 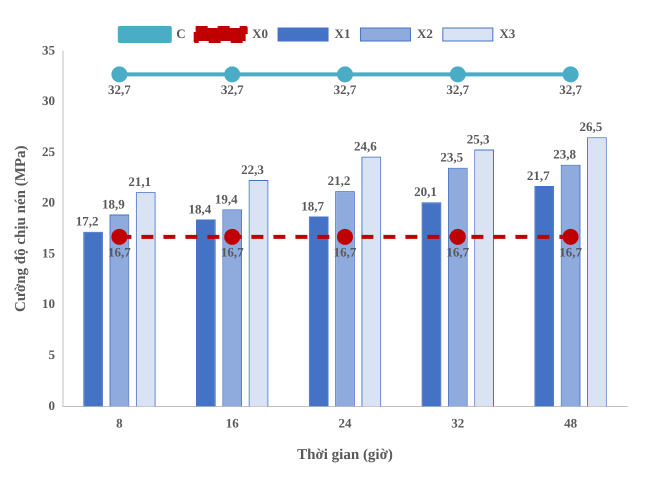 What do you see at coordinates (425, 192) in the screenshot?
I see `data-label: 20,1` at bounding box center [425, 192].